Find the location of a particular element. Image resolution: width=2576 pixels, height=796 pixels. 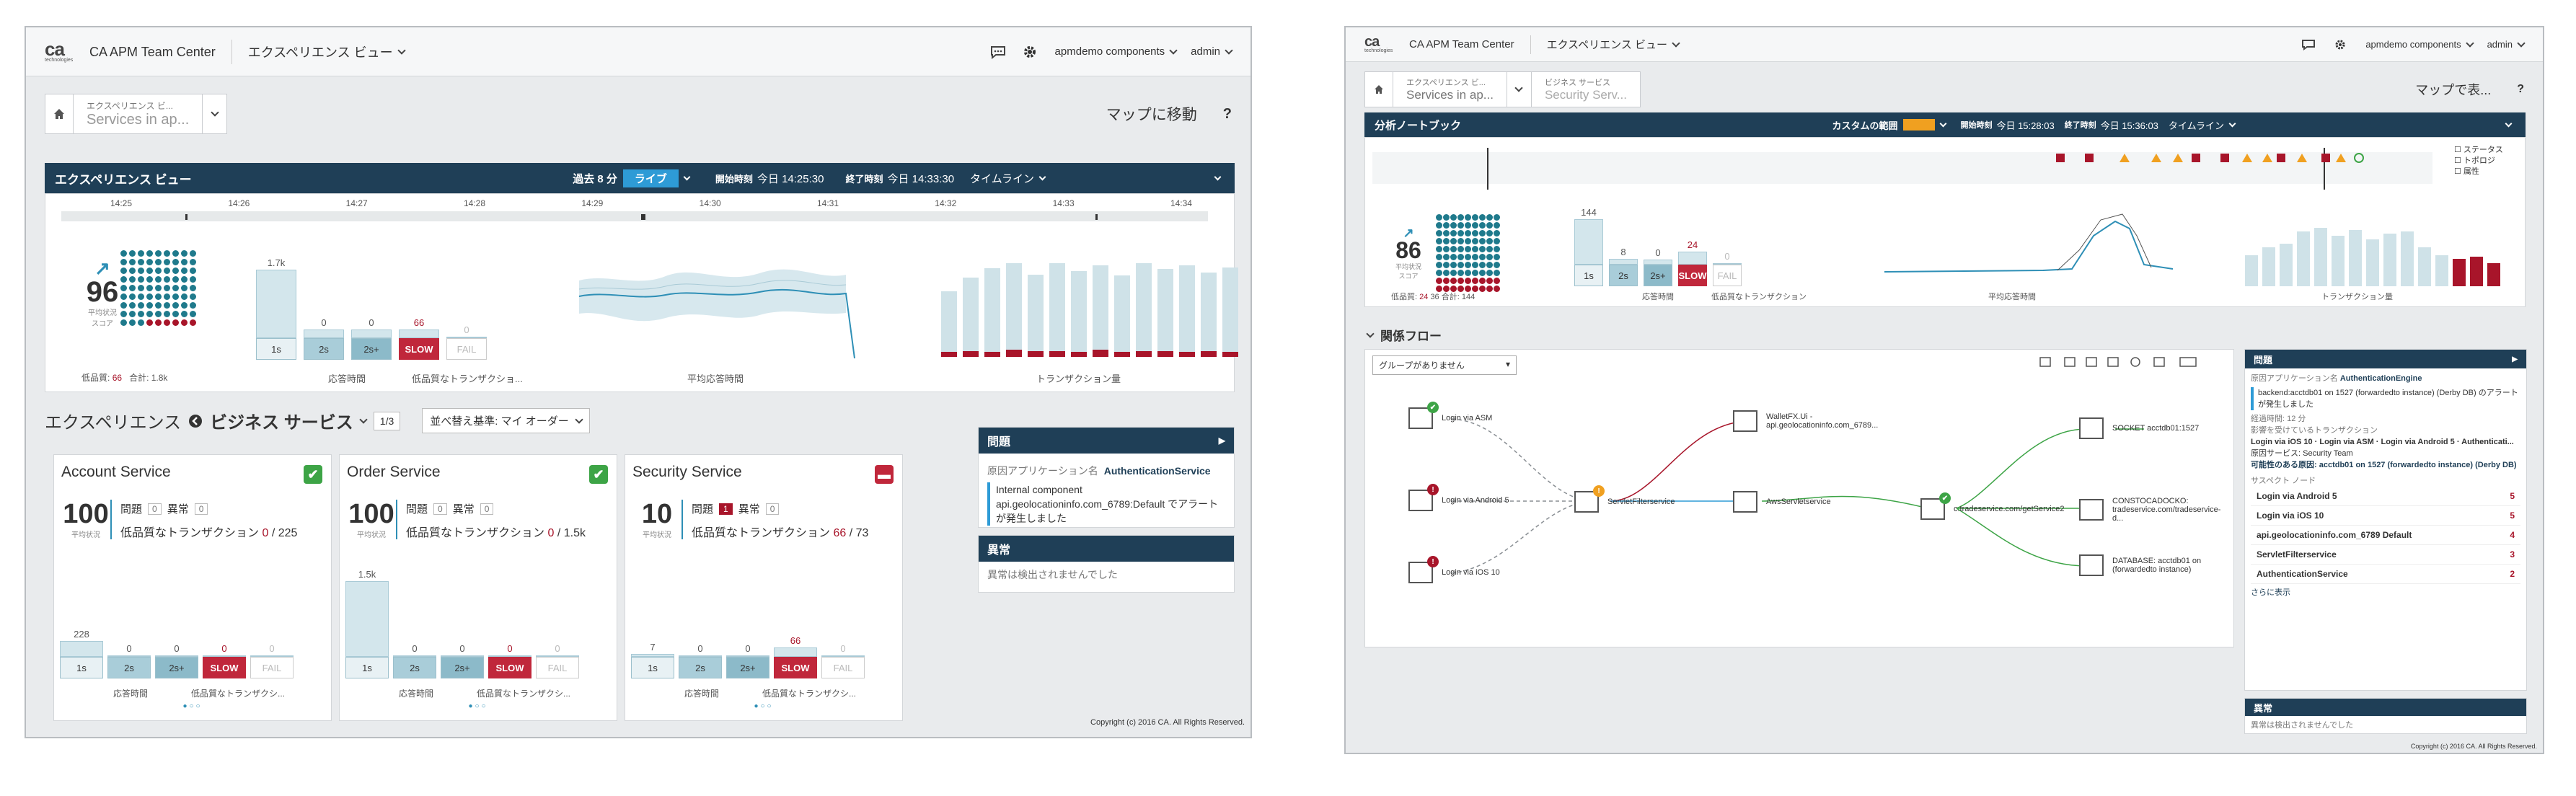

flow-node: ! Login via Android 5 is located at coordinates (1458, 497).